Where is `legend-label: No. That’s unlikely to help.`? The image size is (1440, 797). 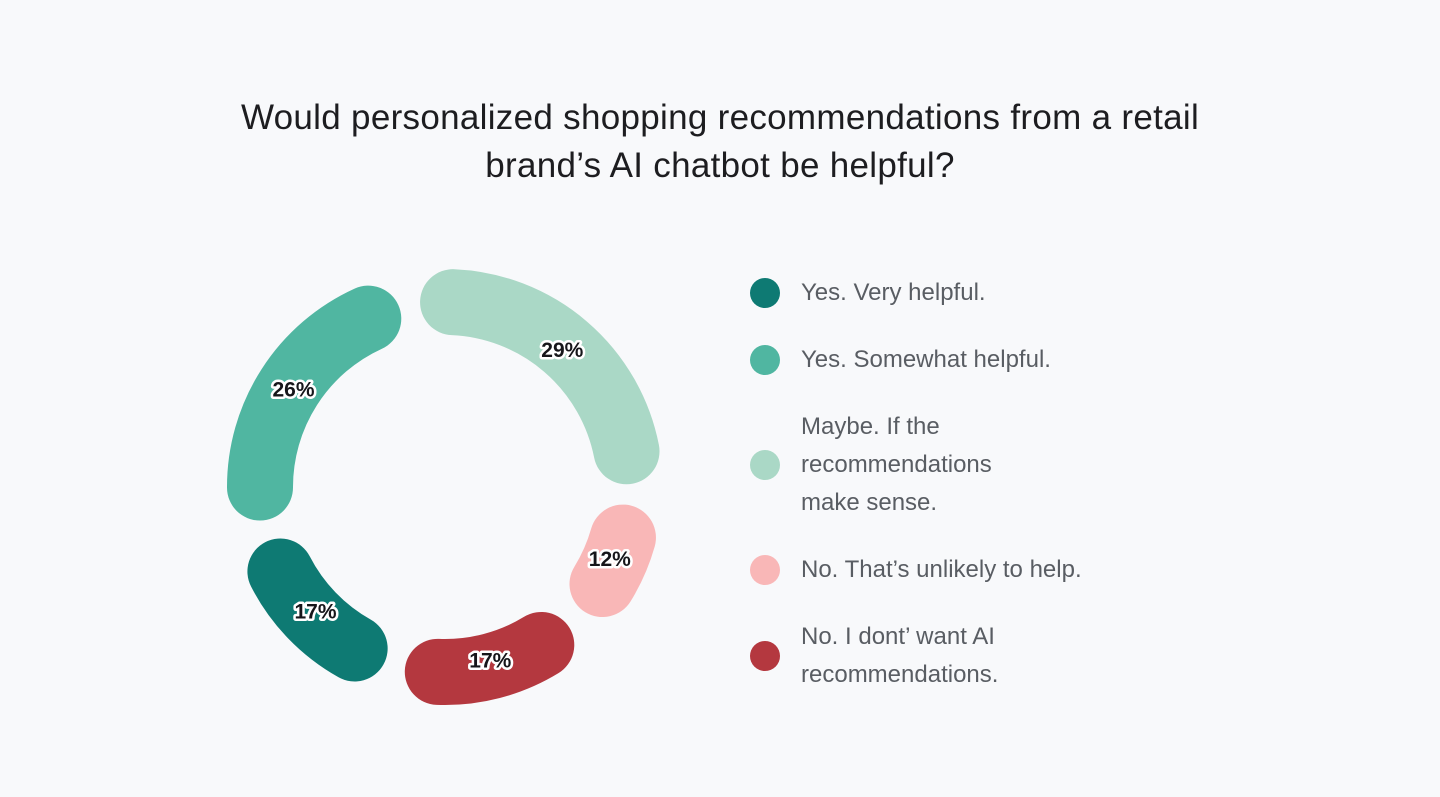
legend-label: No. That’s unlikely to help. is located at coordinates (941, 569).